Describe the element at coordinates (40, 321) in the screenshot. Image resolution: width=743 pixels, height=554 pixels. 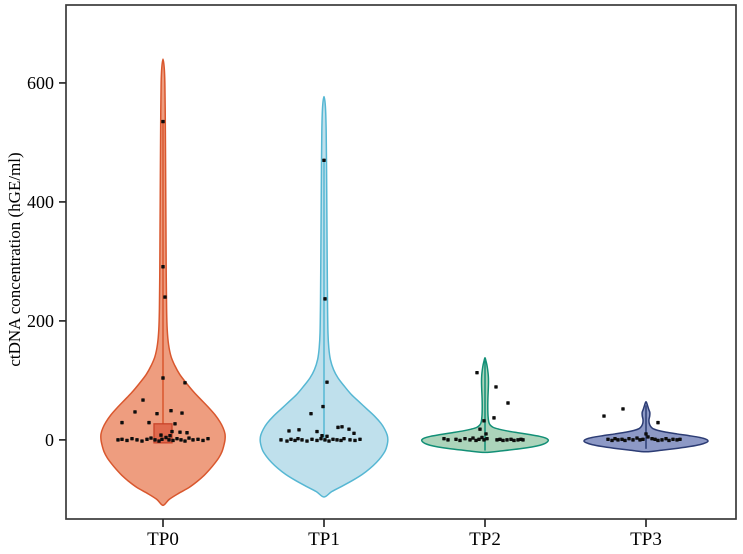
I see `y-tick-label: 200` at that location.